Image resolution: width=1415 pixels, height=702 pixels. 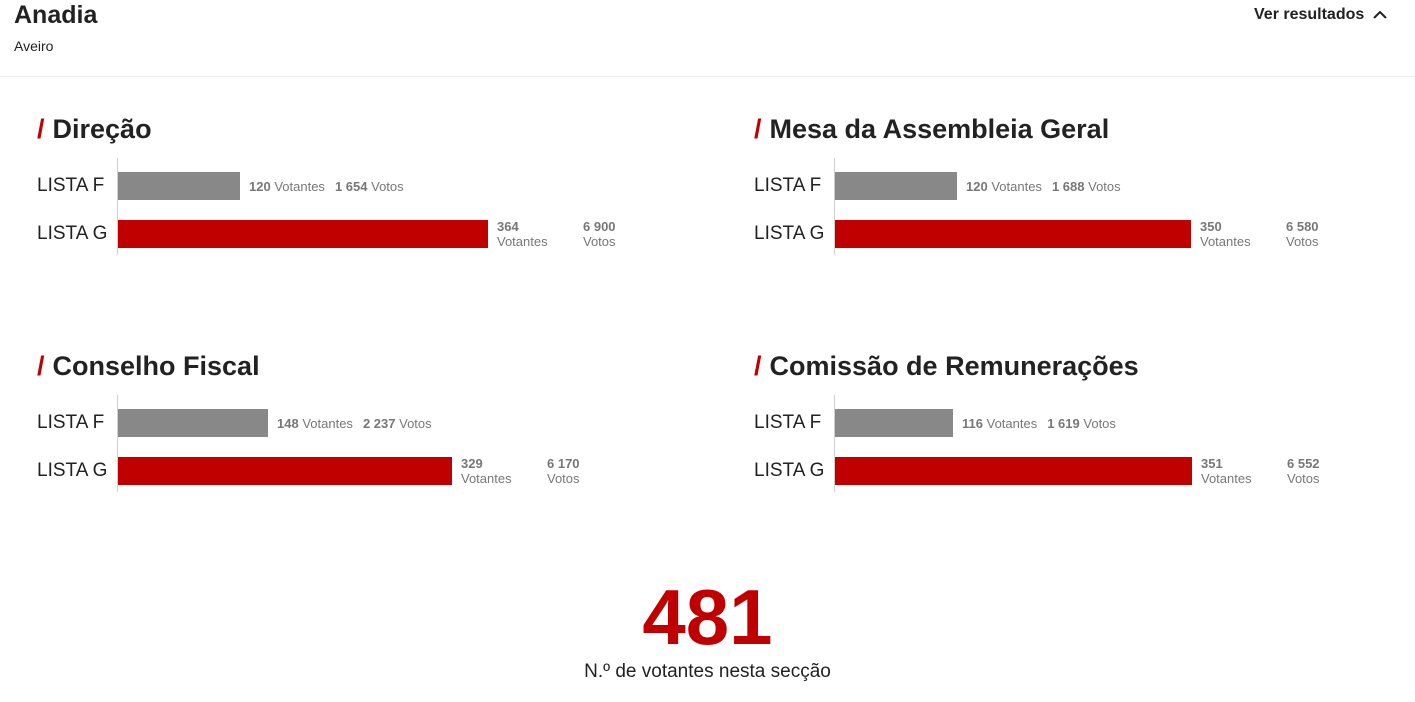 I want to click on result-row-lista-g: LISTA G 350 Votantes 6 580 Votos, so click(x=1074, y=234).